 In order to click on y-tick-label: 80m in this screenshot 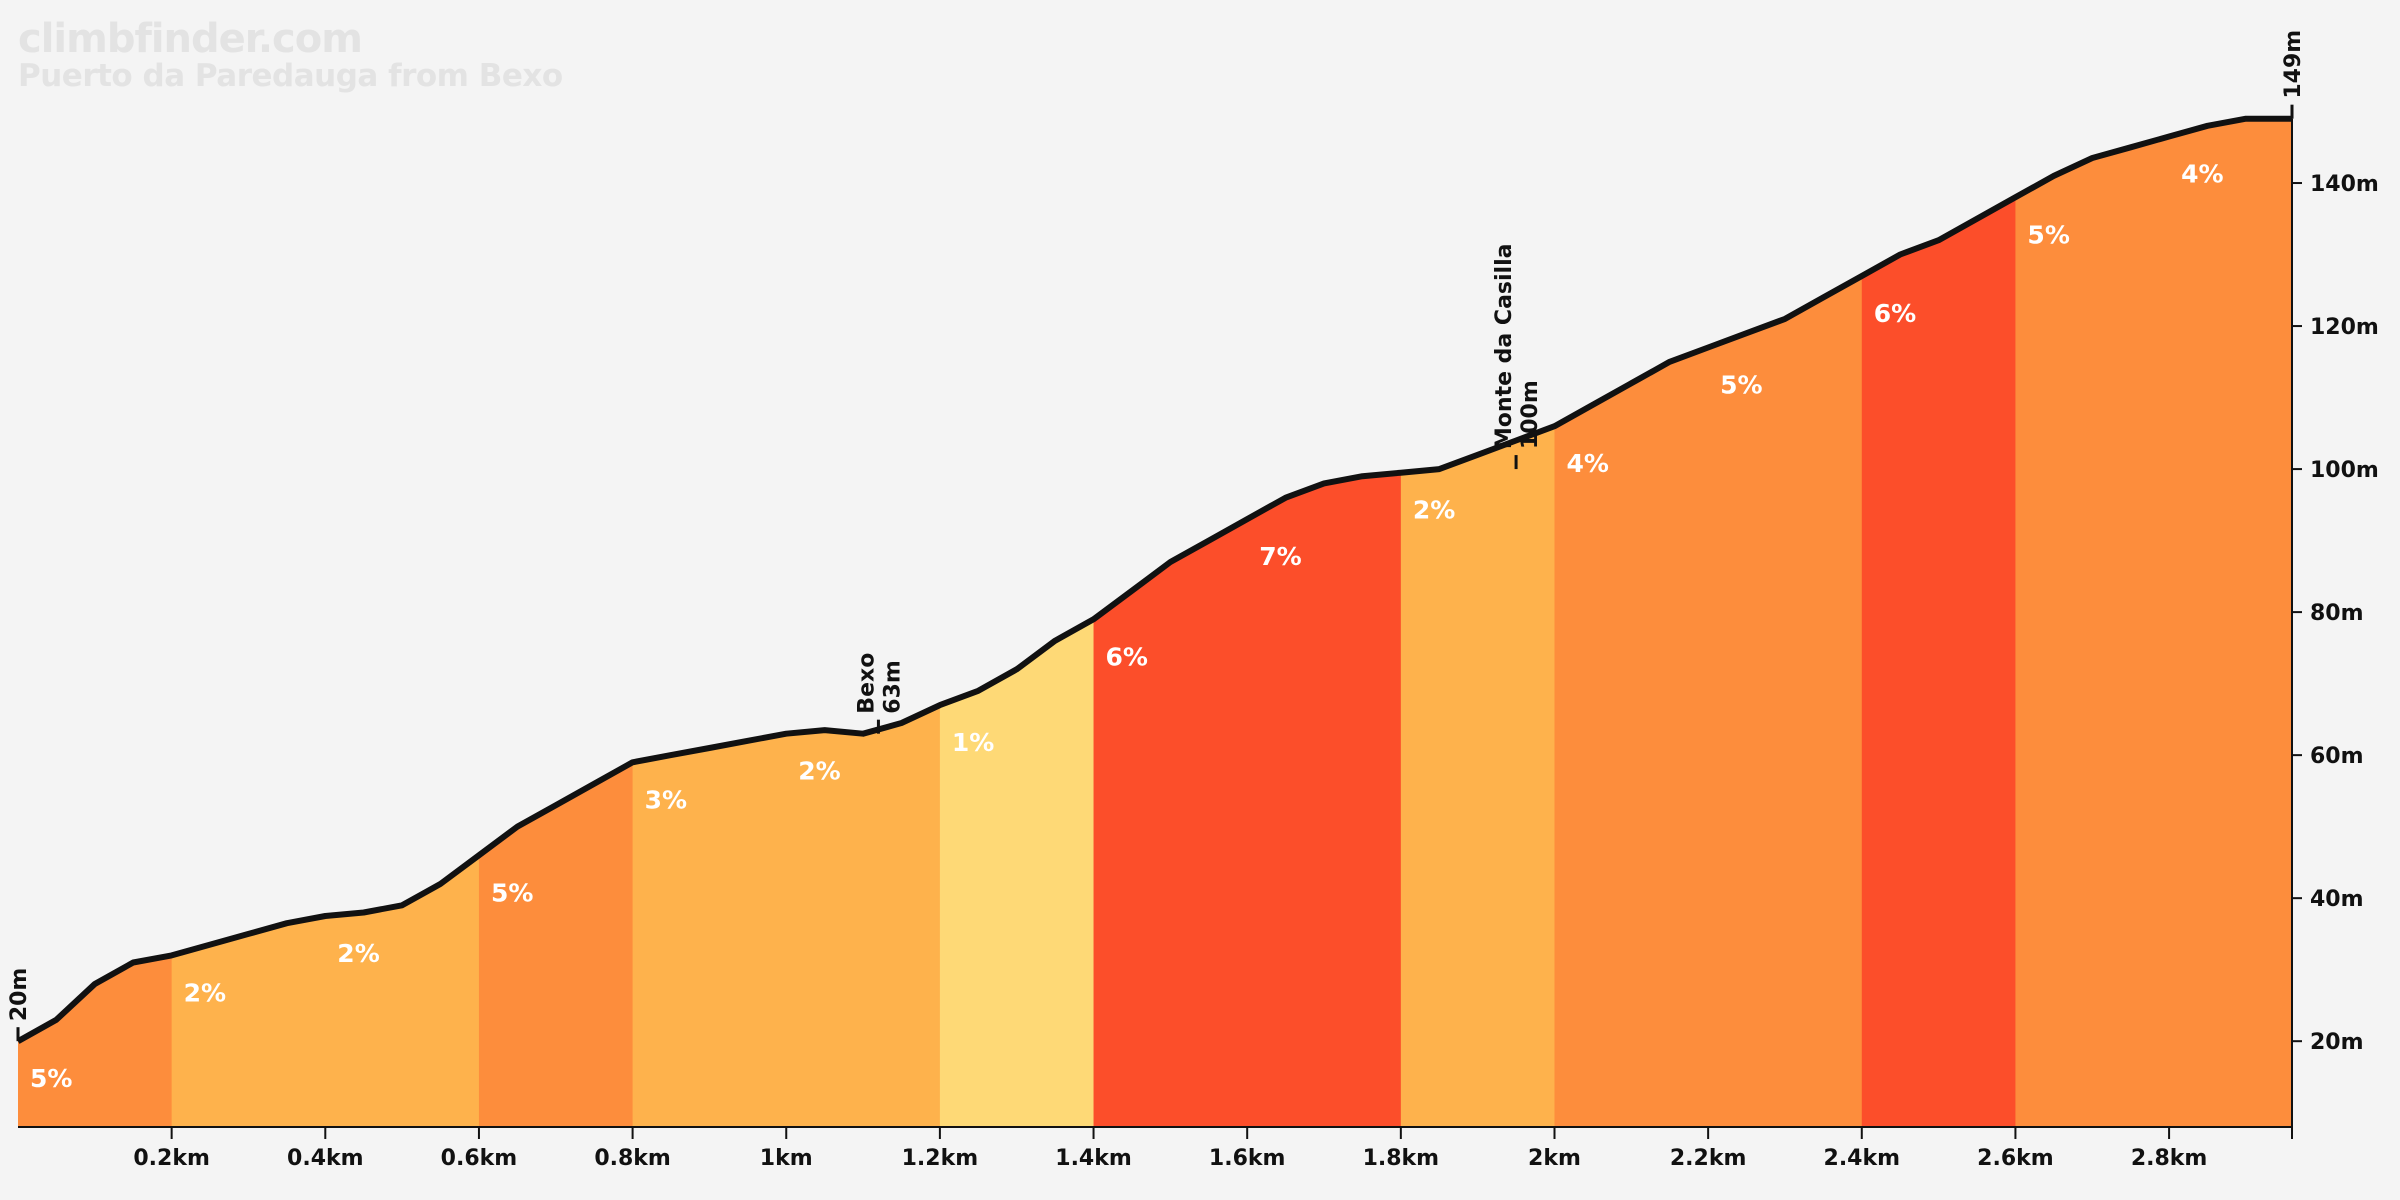, I will do `click(2337, 613)`.